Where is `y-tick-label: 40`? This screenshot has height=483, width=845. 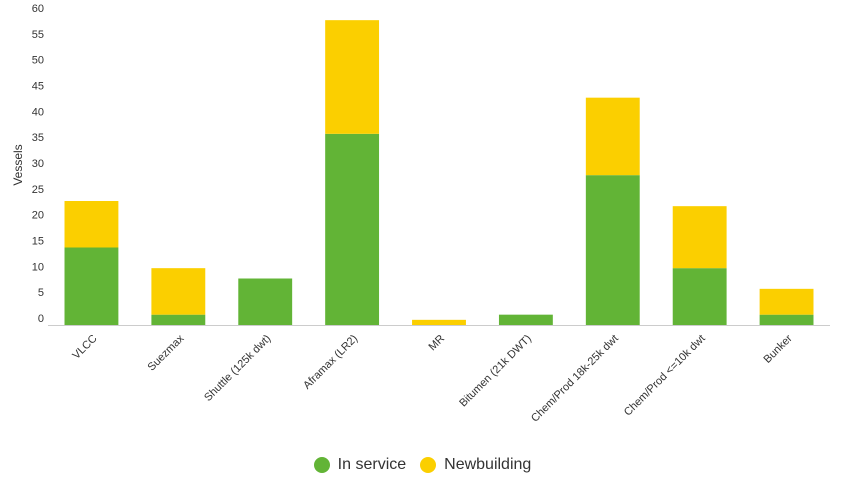
y-tick-label: 40 is located at coordinates (38, 112).